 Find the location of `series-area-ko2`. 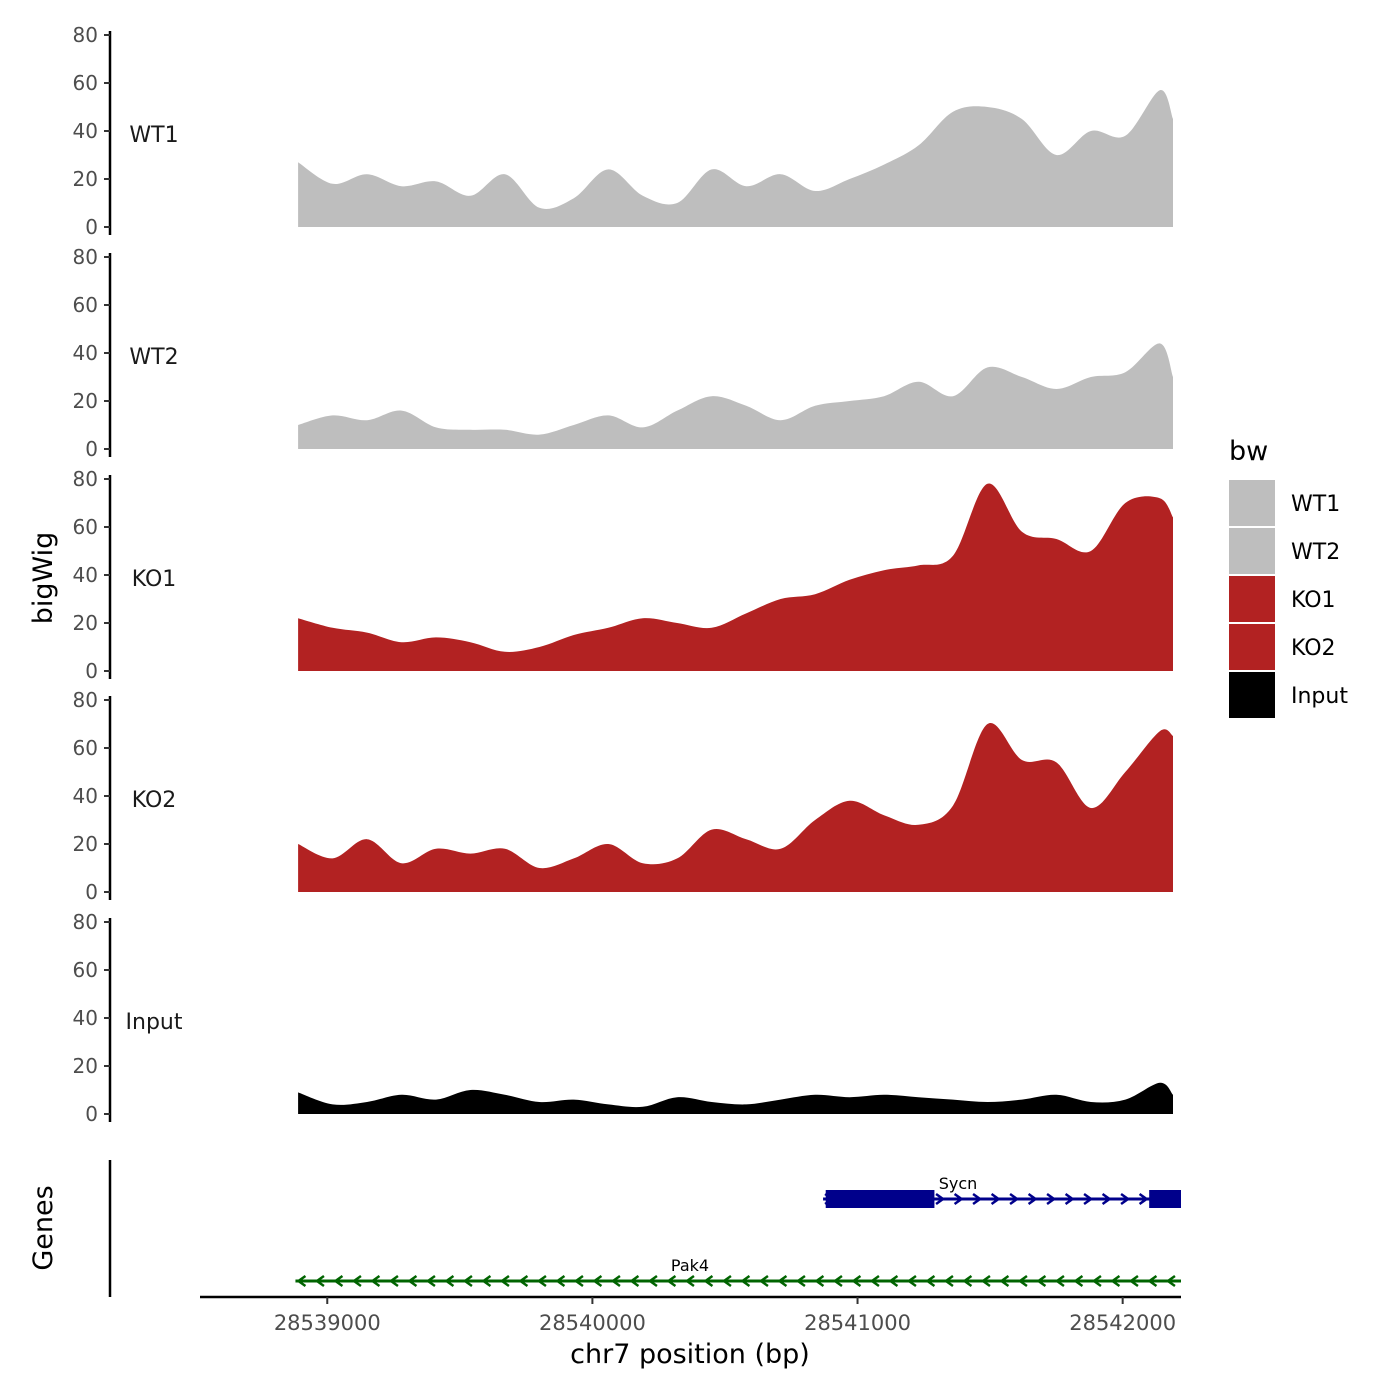

series-area-ko2 is located at coordinates (736, 807).